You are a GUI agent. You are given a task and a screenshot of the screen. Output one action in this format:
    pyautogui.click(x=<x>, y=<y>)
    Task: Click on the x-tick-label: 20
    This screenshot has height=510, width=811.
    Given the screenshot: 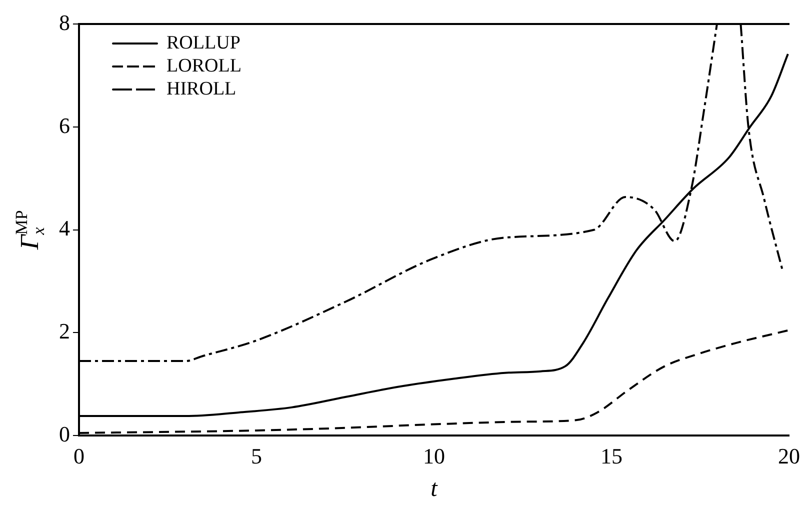 What is the action you would take?
    pyautogui.click(x=789, y=456)
    